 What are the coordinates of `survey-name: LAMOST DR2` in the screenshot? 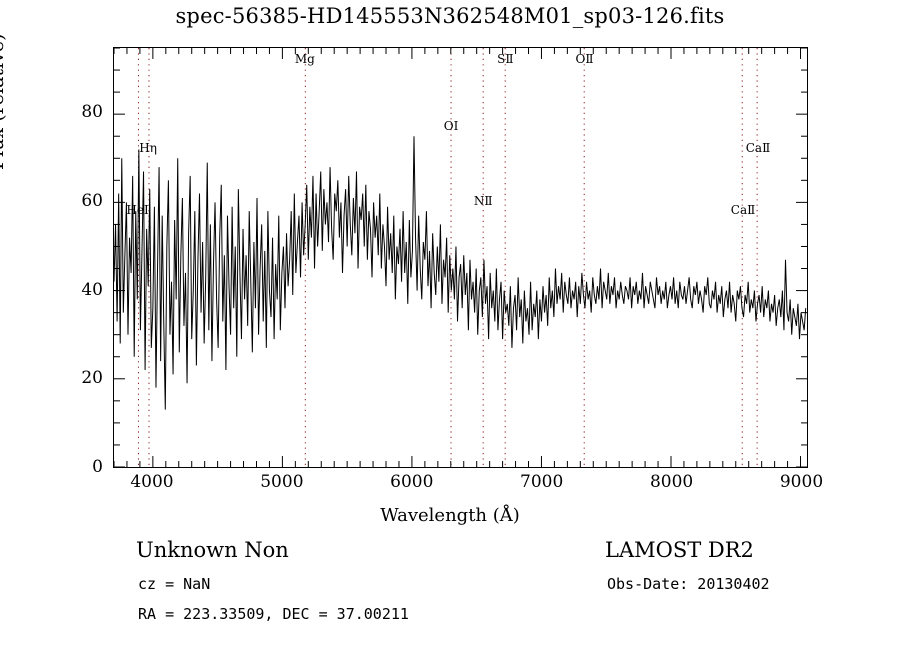 It's located at (679, 550).